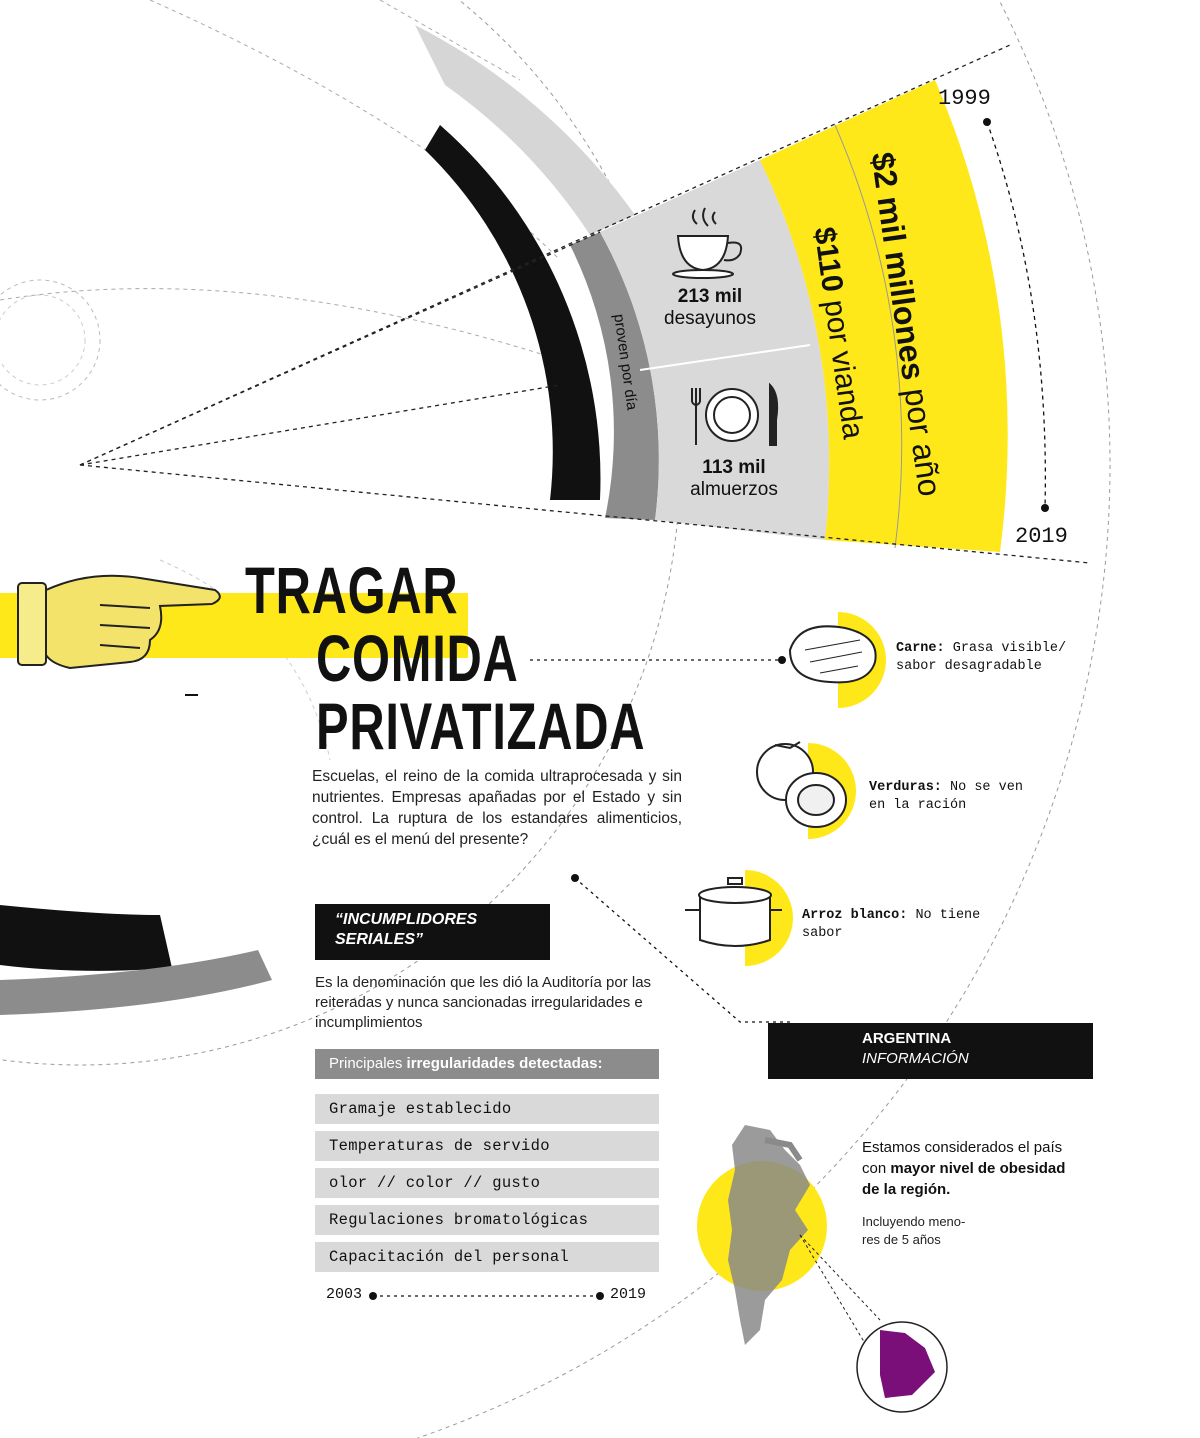 The width and height of the screenshot is (1200, 1438). I want to click on food-text: sabor desagradable, so click(969, 666).